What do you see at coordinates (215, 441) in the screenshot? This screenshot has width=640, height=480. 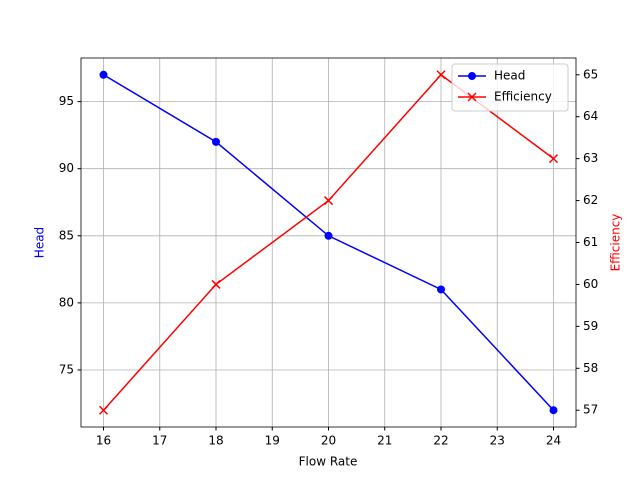 I see `x-tick-label: 18` at bounding box center [215, 441].